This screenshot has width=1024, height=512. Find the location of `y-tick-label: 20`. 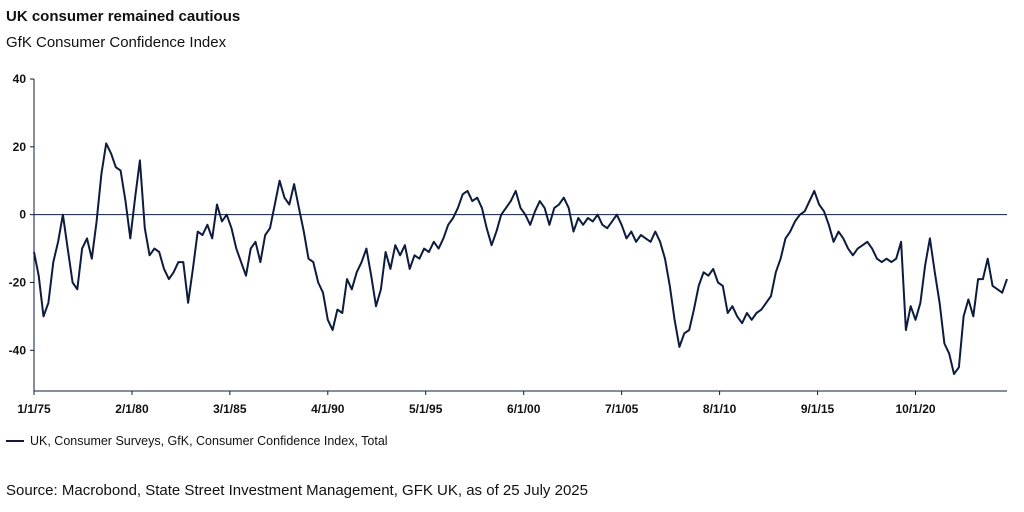

y-tick-label: 20 is located at coordinates (20, 147).